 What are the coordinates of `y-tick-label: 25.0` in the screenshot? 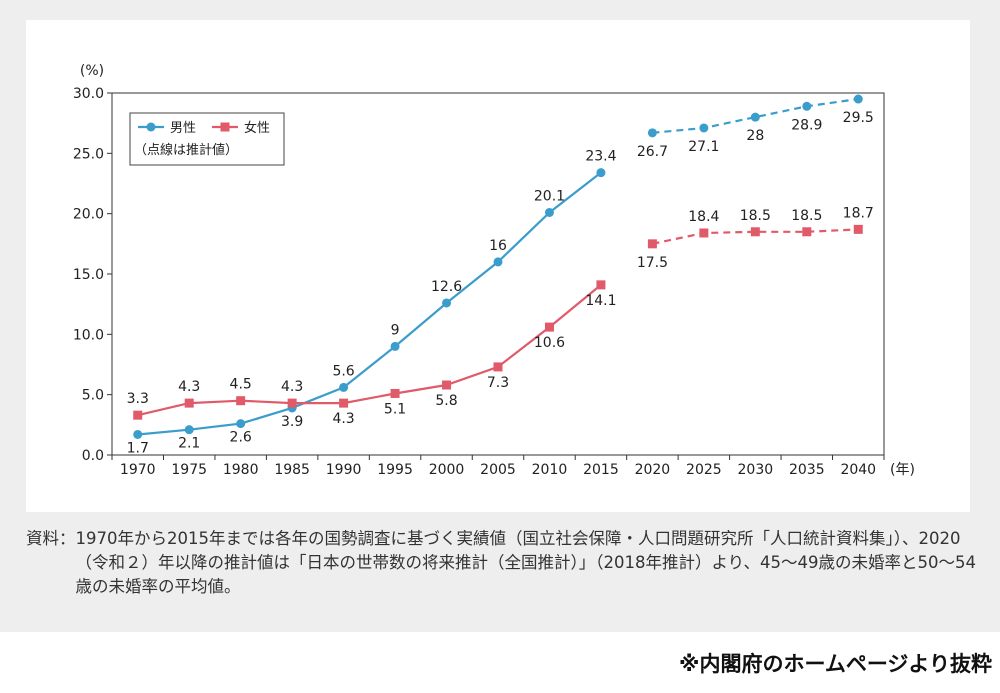 It's located at (88, 154).